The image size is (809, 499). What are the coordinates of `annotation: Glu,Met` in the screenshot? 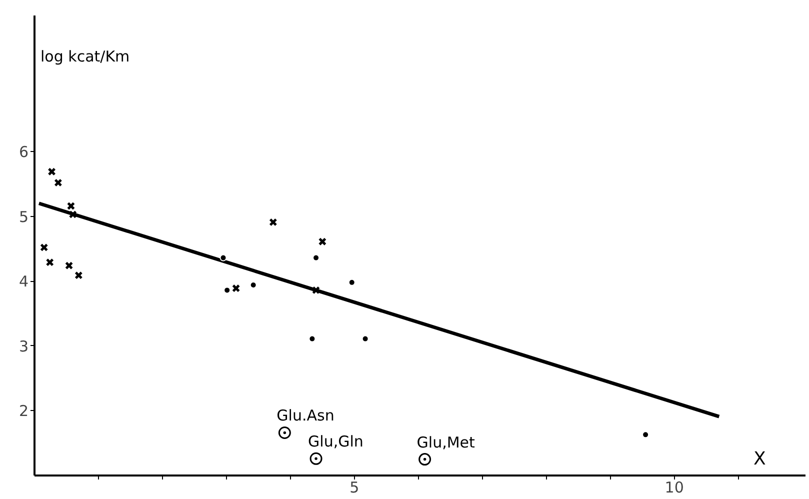 It's located at (446, 442).